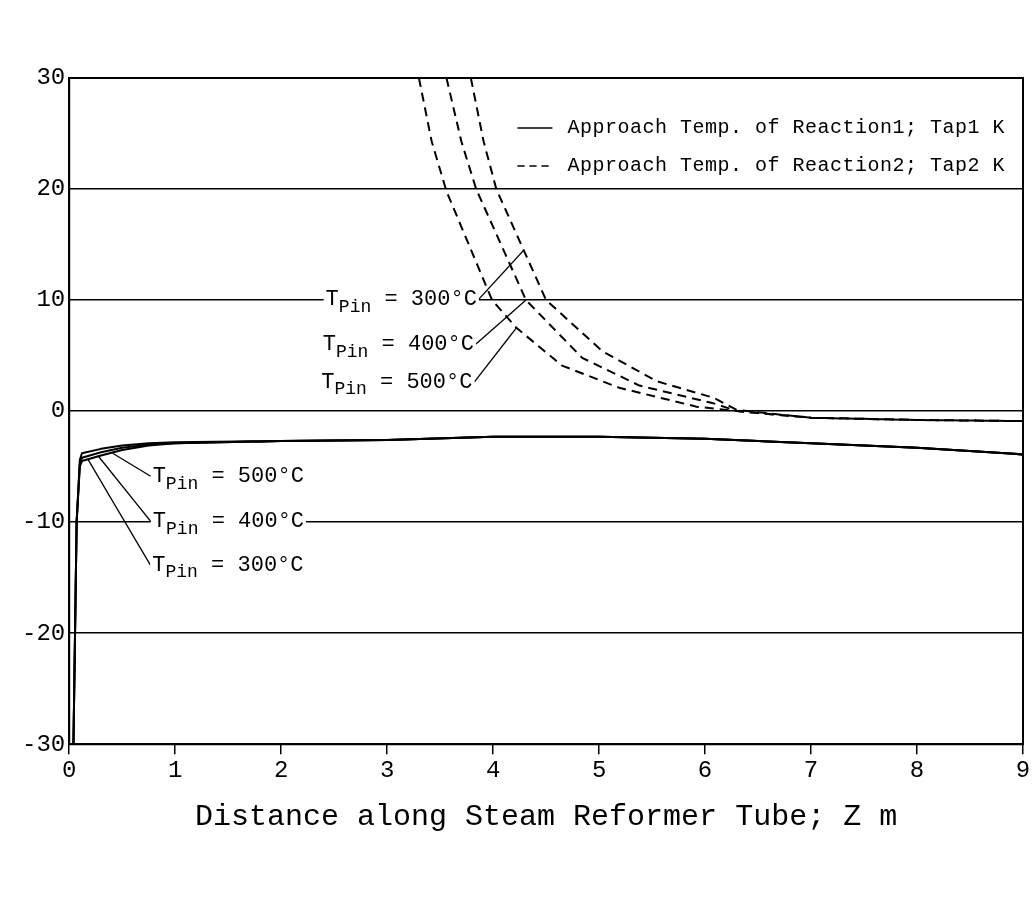  What do you see at coordinates (51, 300) in the screenshot?
I see `y-tick-label: 10` at bounding box center [51, 300].